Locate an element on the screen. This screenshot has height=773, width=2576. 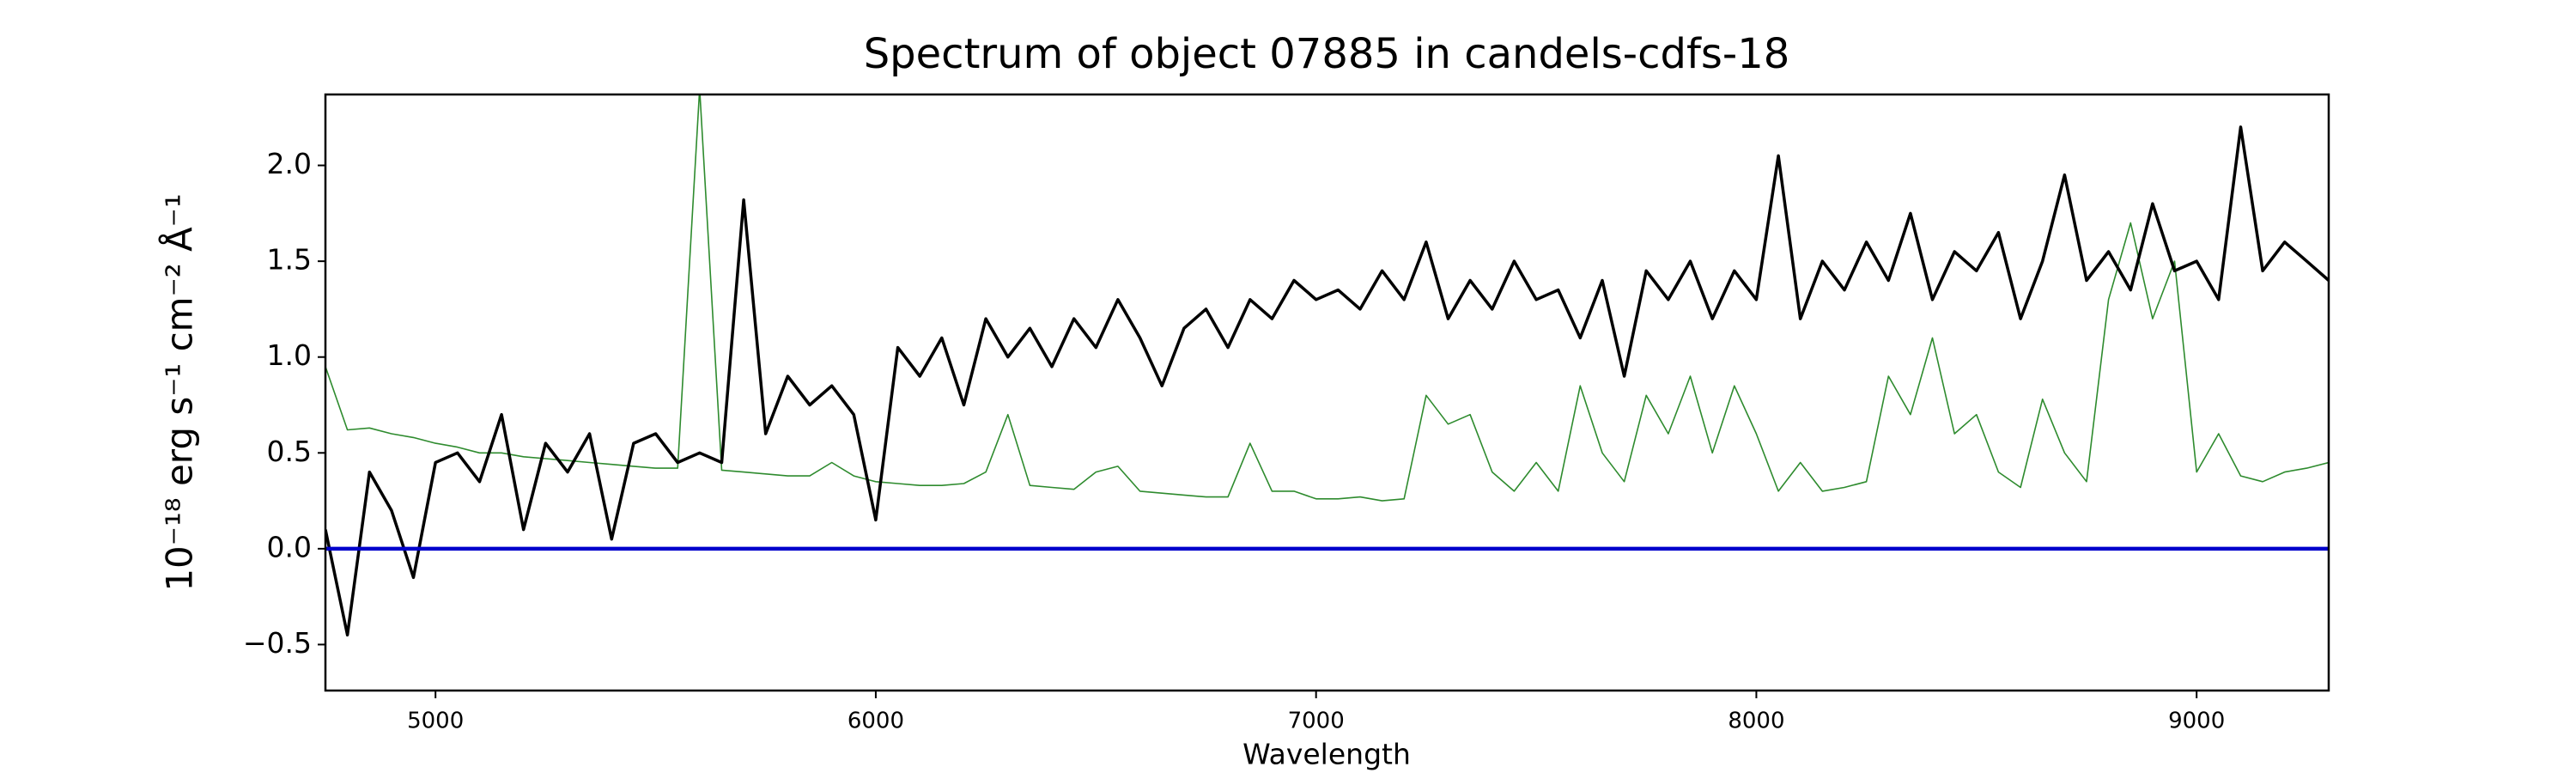
y-tick-label: 2.0 is located at coordinates (290, 163).